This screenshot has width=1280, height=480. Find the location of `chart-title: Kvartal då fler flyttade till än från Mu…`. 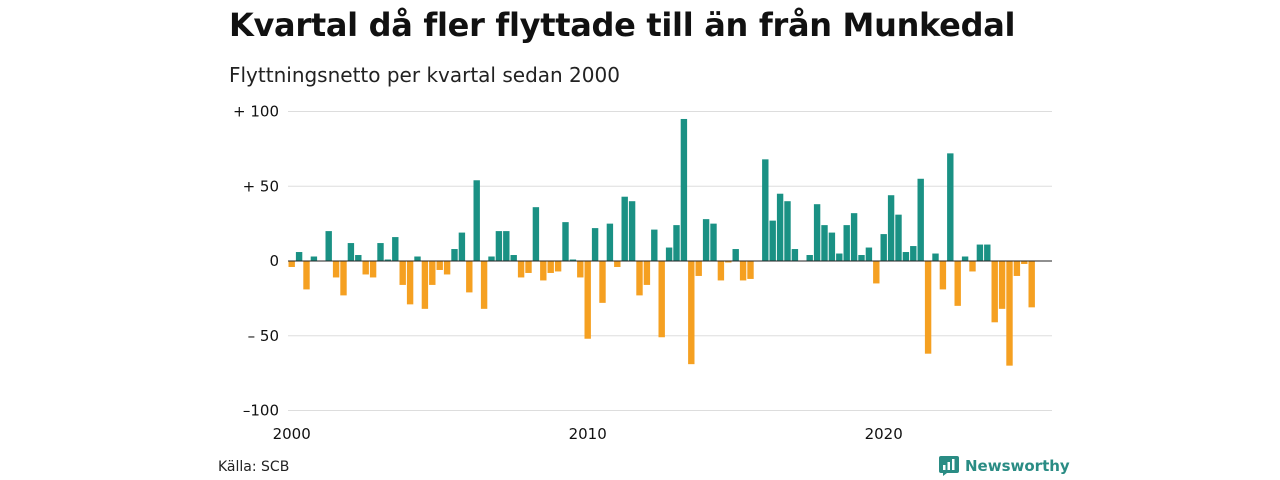

chart-title: Kvartal då fler flyttade till än från Mu… is located at coordinates (622, 25).